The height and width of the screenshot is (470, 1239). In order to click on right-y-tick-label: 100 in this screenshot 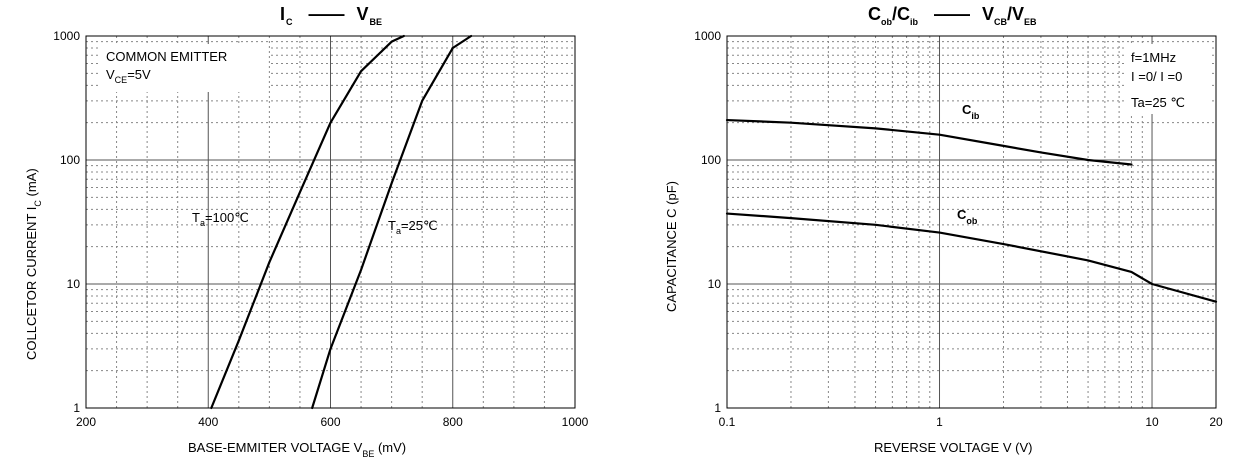, I will do `click(711, 160)`.